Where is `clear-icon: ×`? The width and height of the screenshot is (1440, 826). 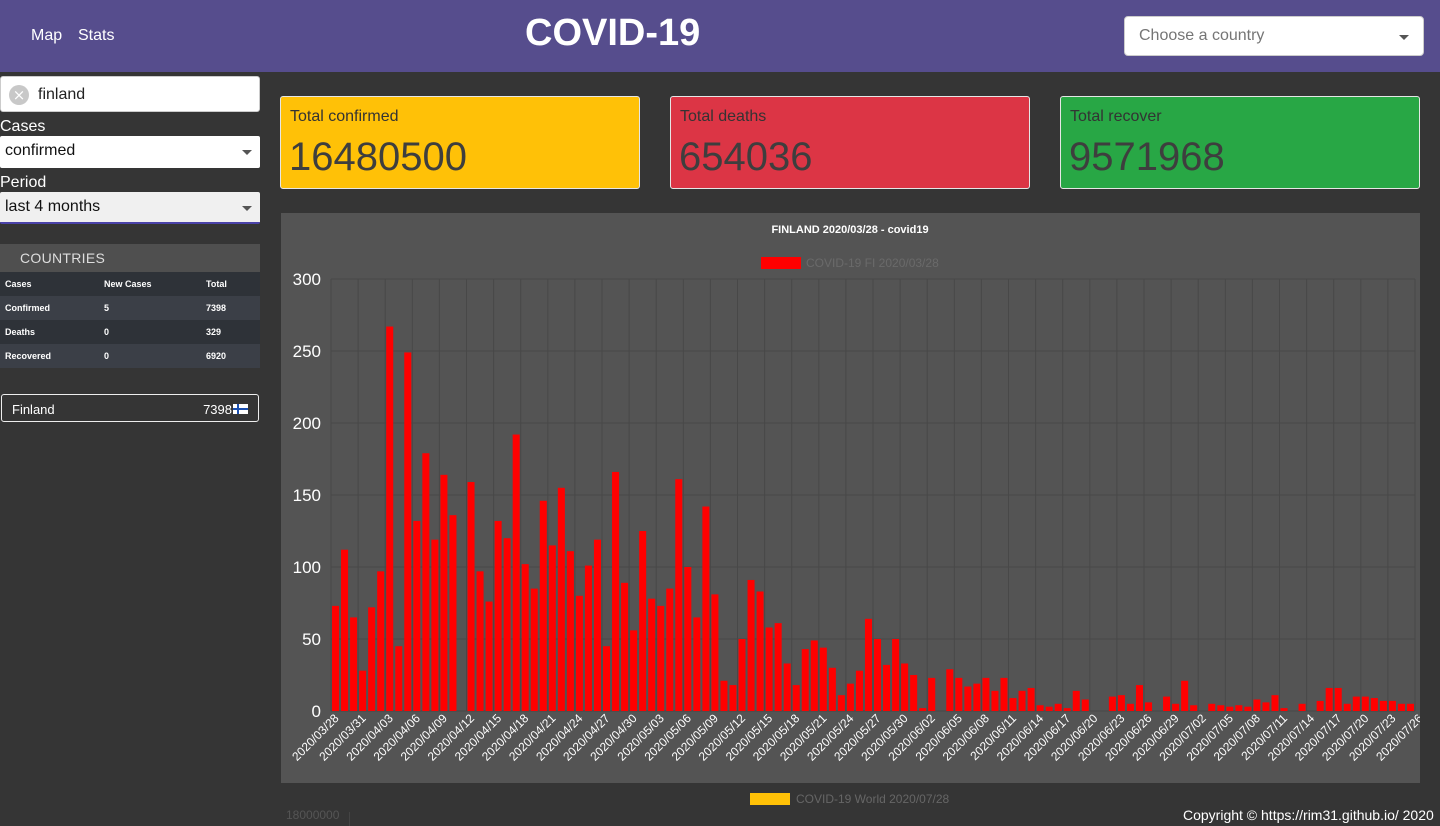 clear-icon: × is located at coordinates (19, 95).